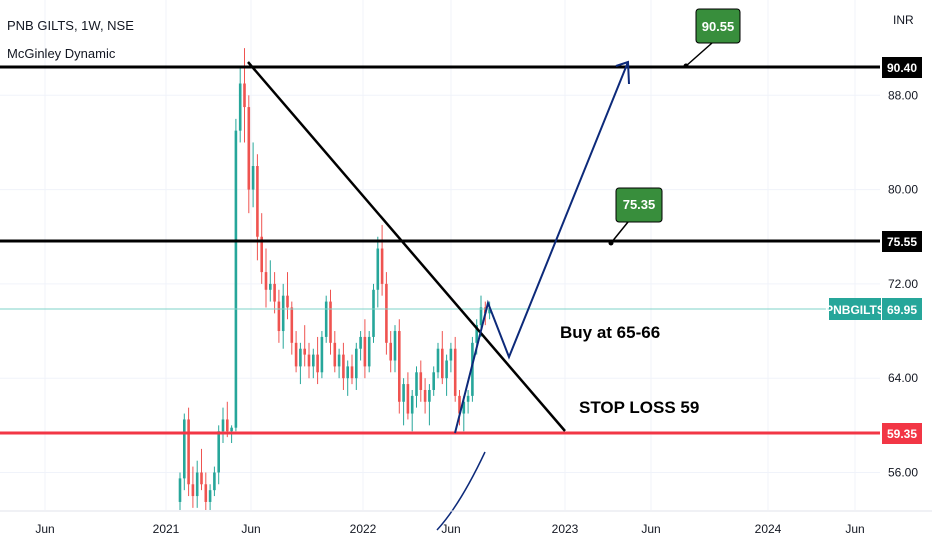 The width and height of the screenshot is (932, 550). I want to click on curve-drawing, so click(461, 491).